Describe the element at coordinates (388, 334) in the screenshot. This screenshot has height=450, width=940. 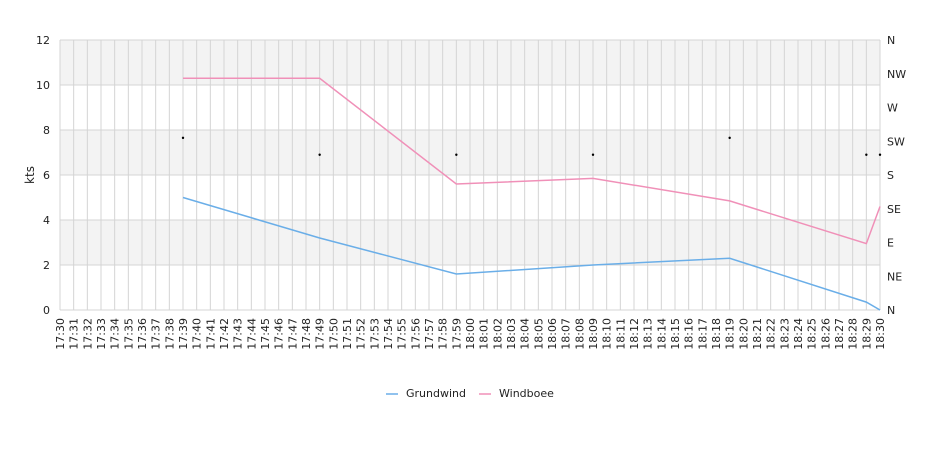
I see `x-tick-label: 17:54` at that location.